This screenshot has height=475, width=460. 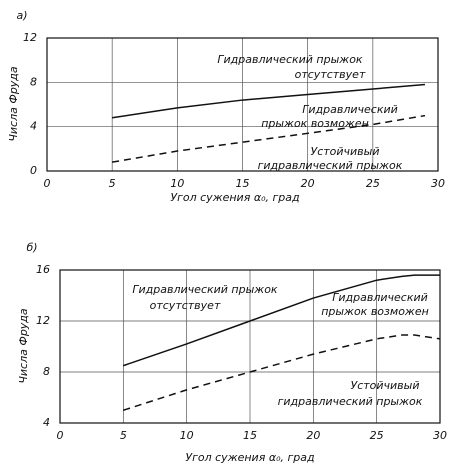 I want to click on panel-label: а), so click(x=21, y=15).